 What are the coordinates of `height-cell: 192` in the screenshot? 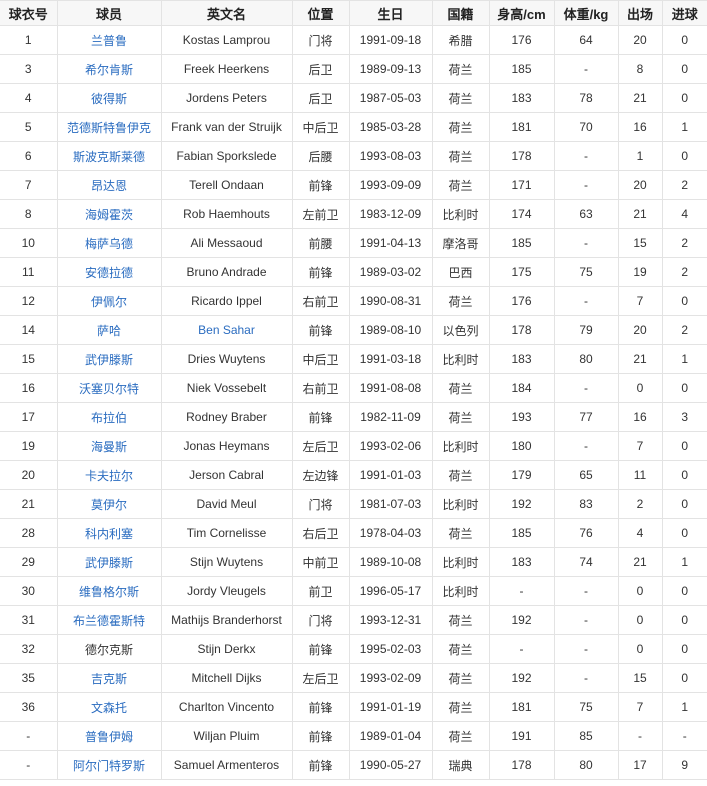 It's located at (521, 620).